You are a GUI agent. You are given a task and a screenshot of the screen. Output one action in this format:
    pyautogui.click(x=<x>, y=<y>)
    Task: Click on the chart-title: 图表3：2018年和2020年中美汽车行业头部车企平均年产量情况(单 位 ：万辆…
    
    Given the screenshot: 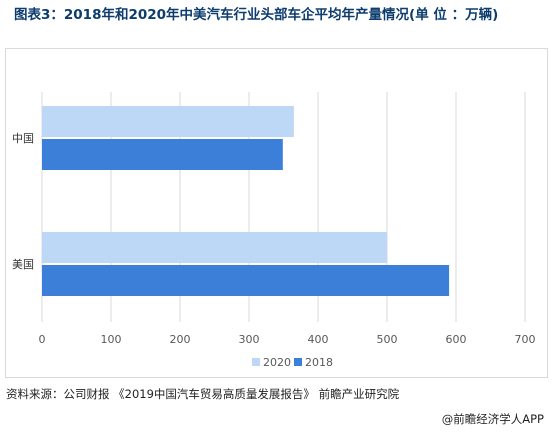 What is the action you would take?
    pyautogui.click(x=256, y=15)
    